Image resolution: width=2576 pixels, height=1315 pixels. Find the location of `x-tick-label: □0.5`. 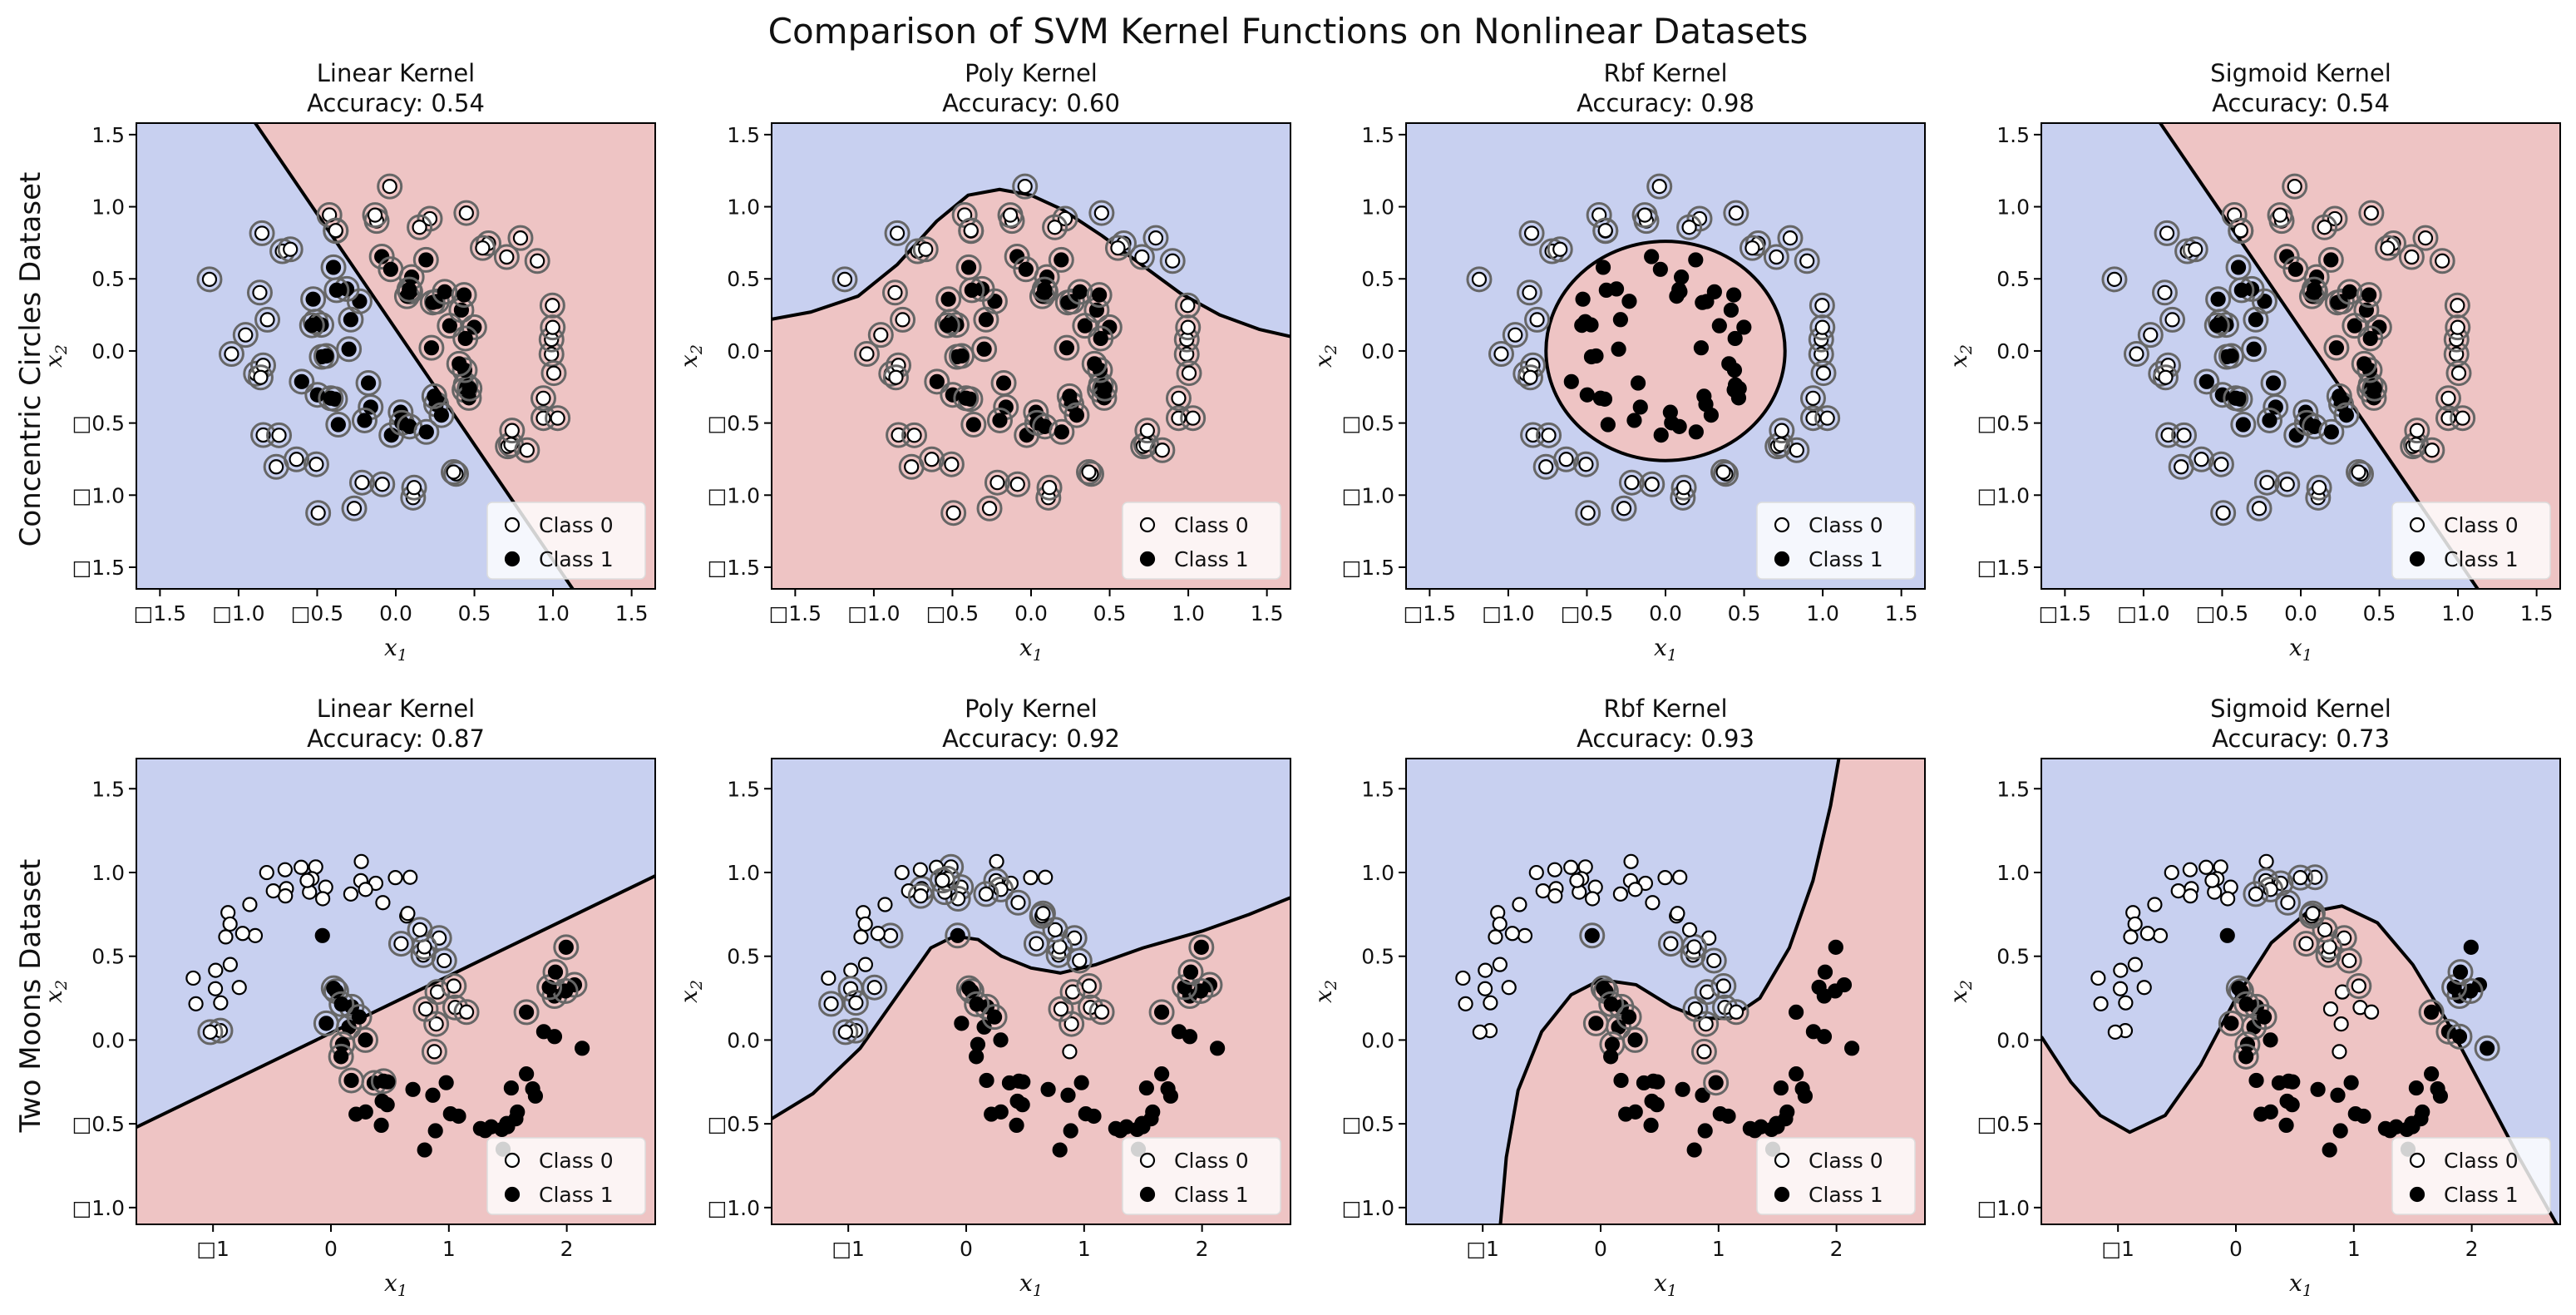

x-tick-label: □0.5 is located at coordinates (1587, 613).